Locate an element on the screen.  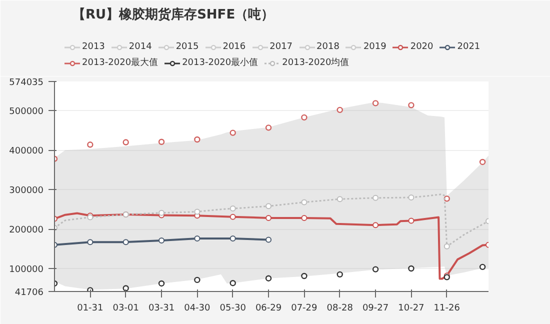
legend-label: 2019 is located at coordinates (374, 47).